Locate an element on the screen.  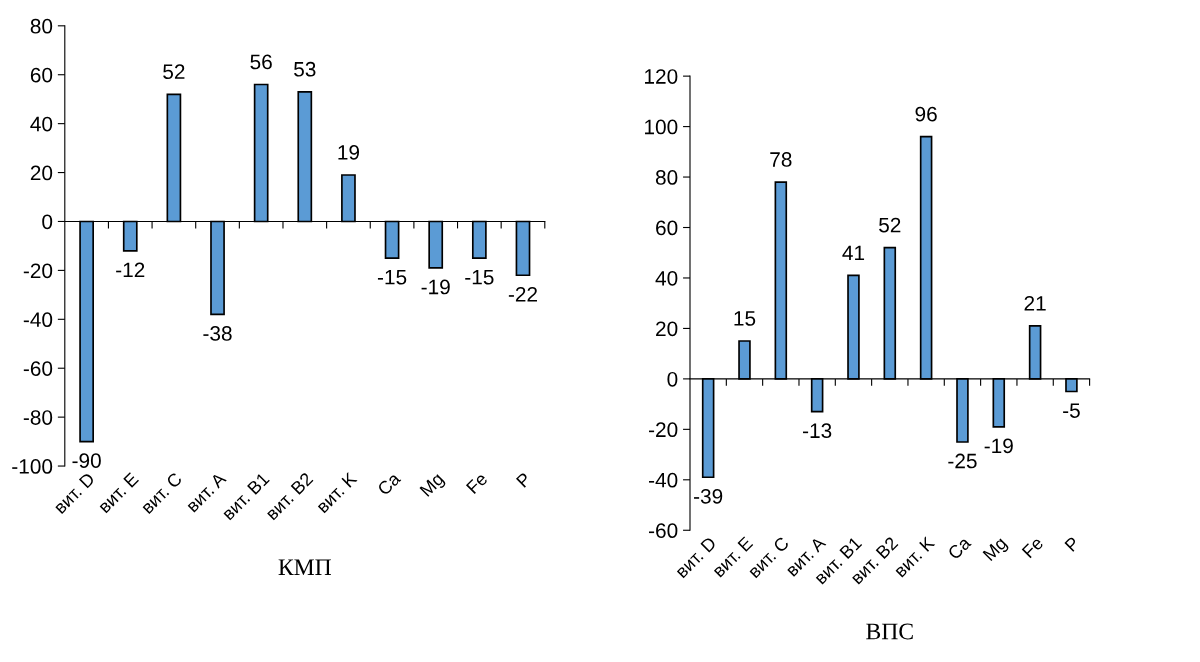
data-label: 21 is located at coordinates (1035, 303).